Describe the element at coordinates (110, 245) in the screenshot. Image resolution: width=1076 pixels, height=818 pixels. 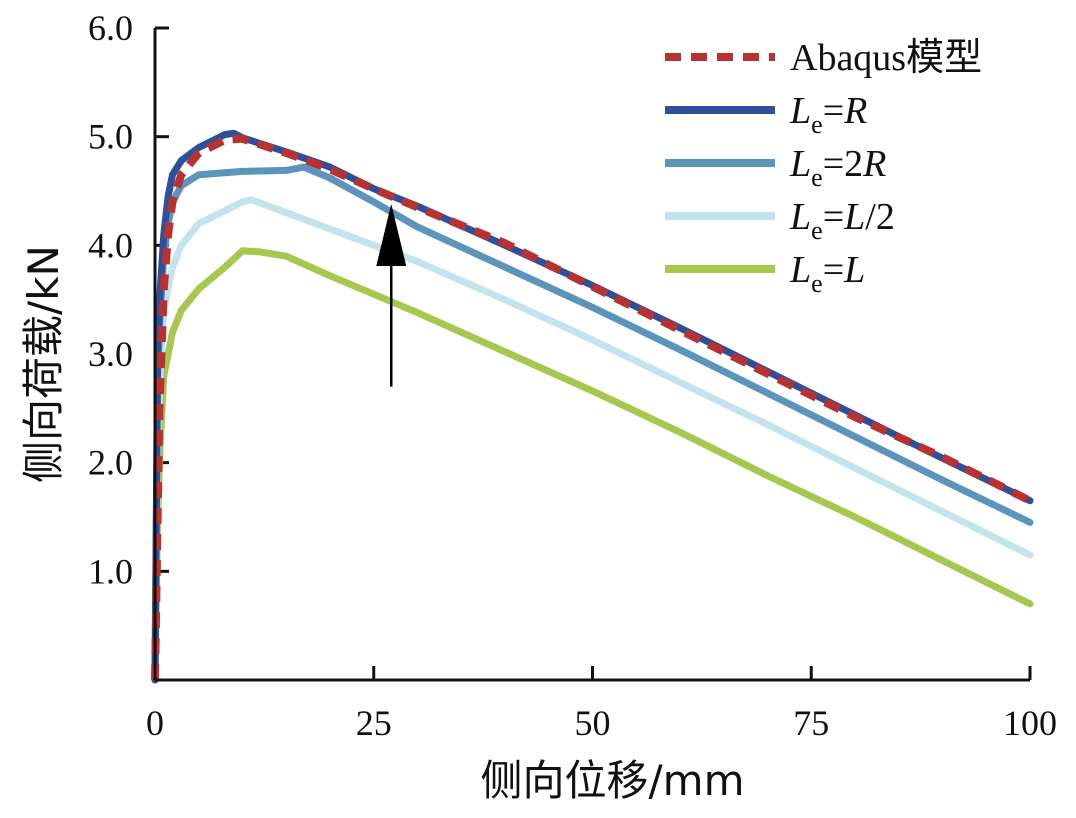
I see `y-tick-label: 4.0` at that location.